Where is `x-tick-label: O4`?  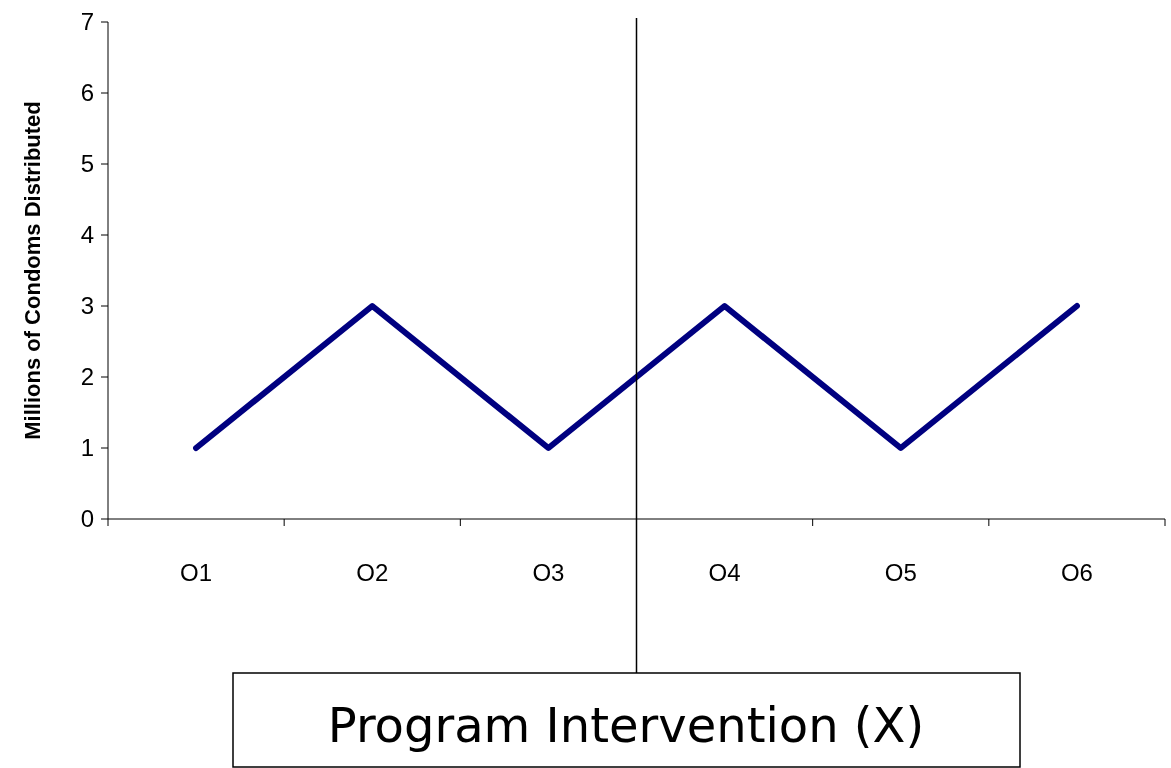 x-tick-label: O4 is located at coordinates (724, 572).